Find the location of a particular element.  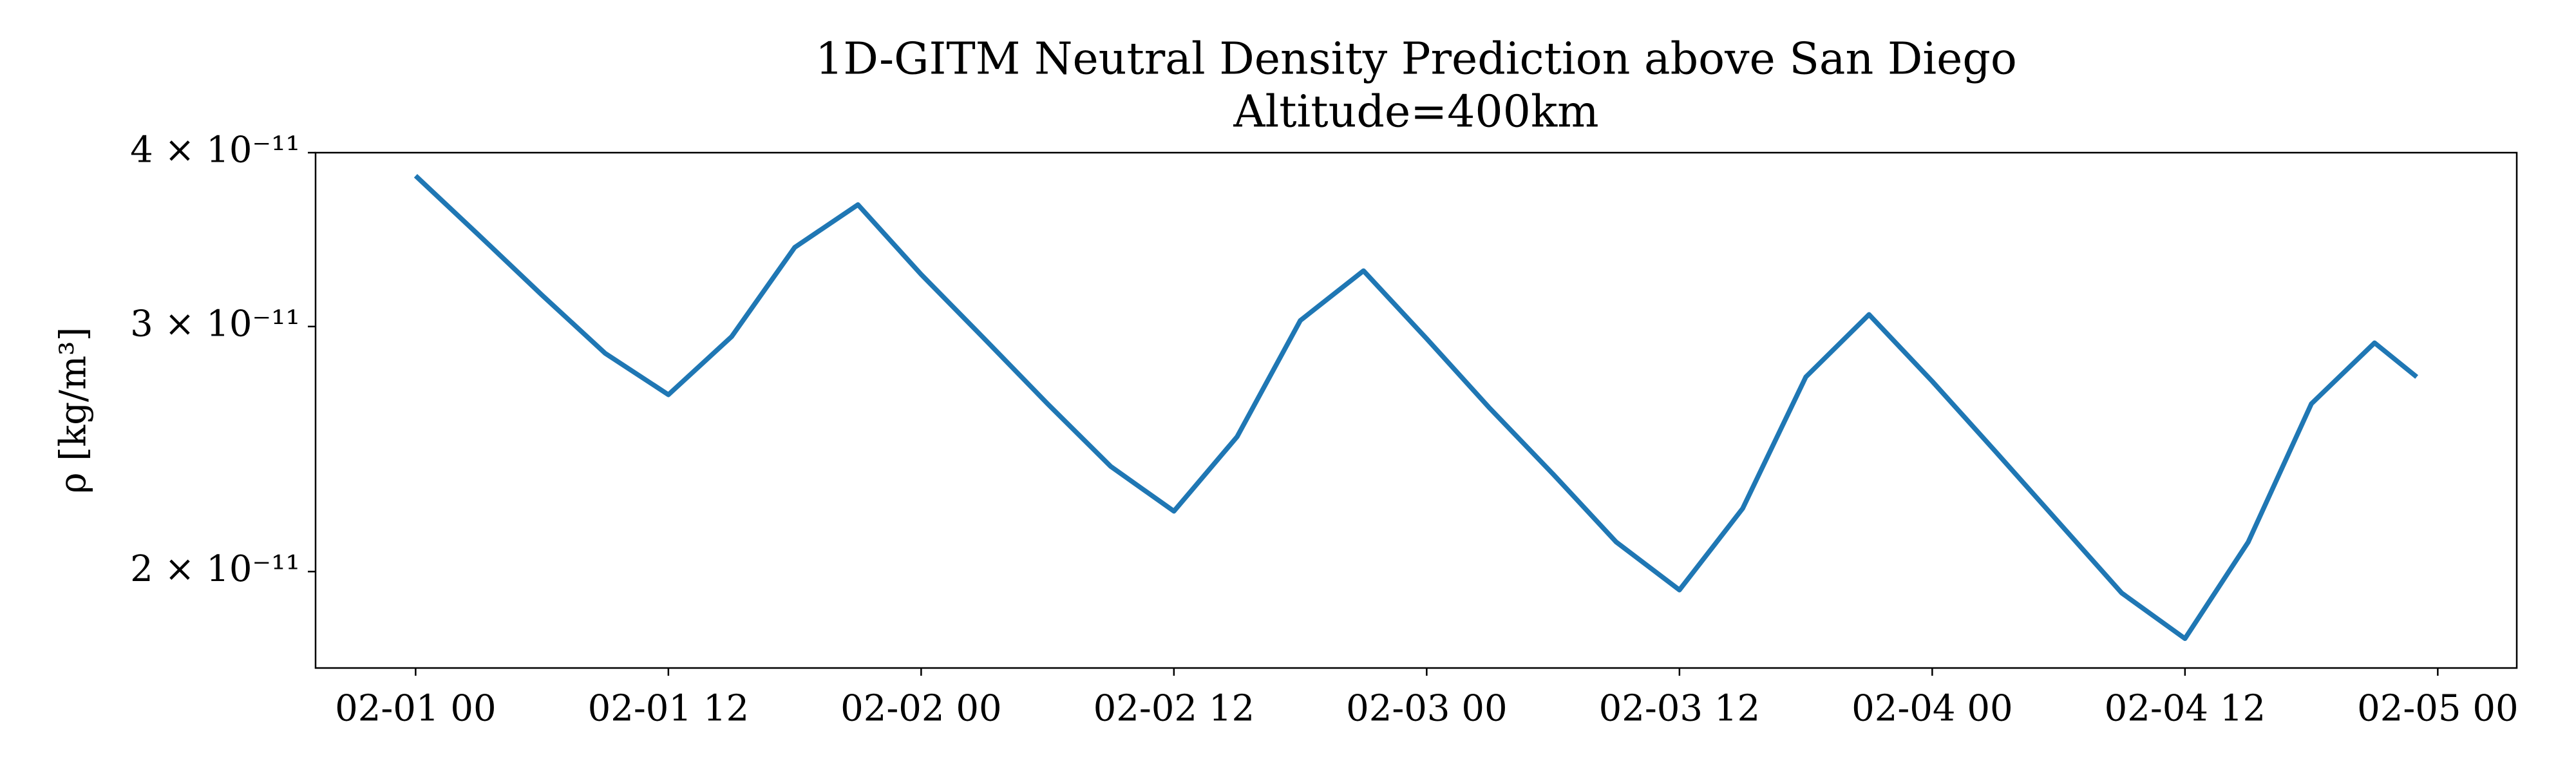

chart-subtitle: Altitude=400km is located at coordinates (1415, 113).